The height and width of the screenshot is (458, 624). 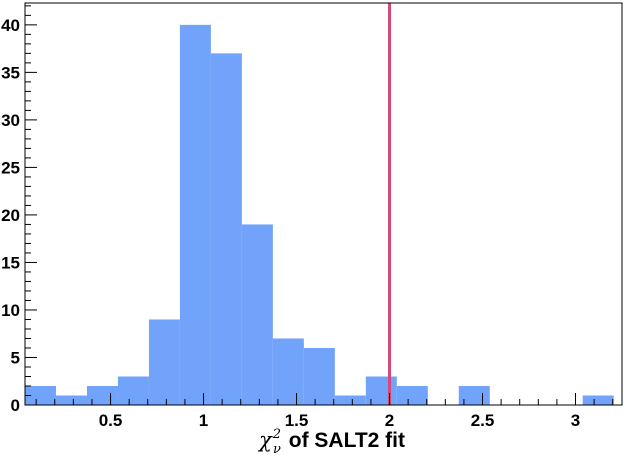 What do you see at coordinates (297, 420) in the screenshot?
I see `x-tick-label: 1.5` at bounding box center [297, 420].